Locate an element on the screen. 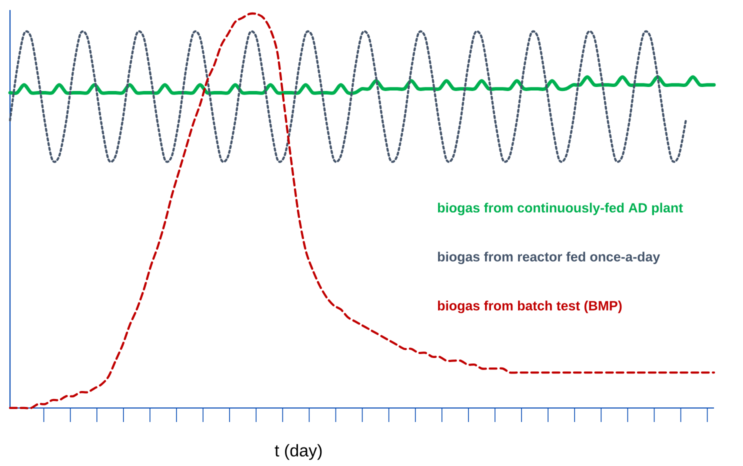 The width and height of the screenshot is (743, 466). text: biogas from reactor fed once-a-day is located at coordinates (549, 258).